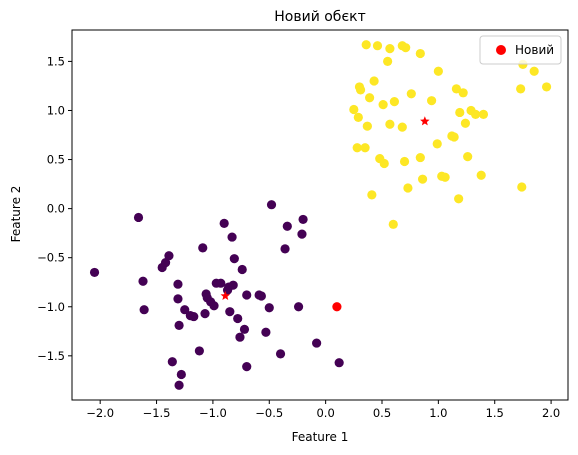 The width and height of the screenshot is (578, 455). What do you see at coordinates (56, 209) in the screenshot?
I see `y-tick-label: 0.0` at bounding box center [56, 209].